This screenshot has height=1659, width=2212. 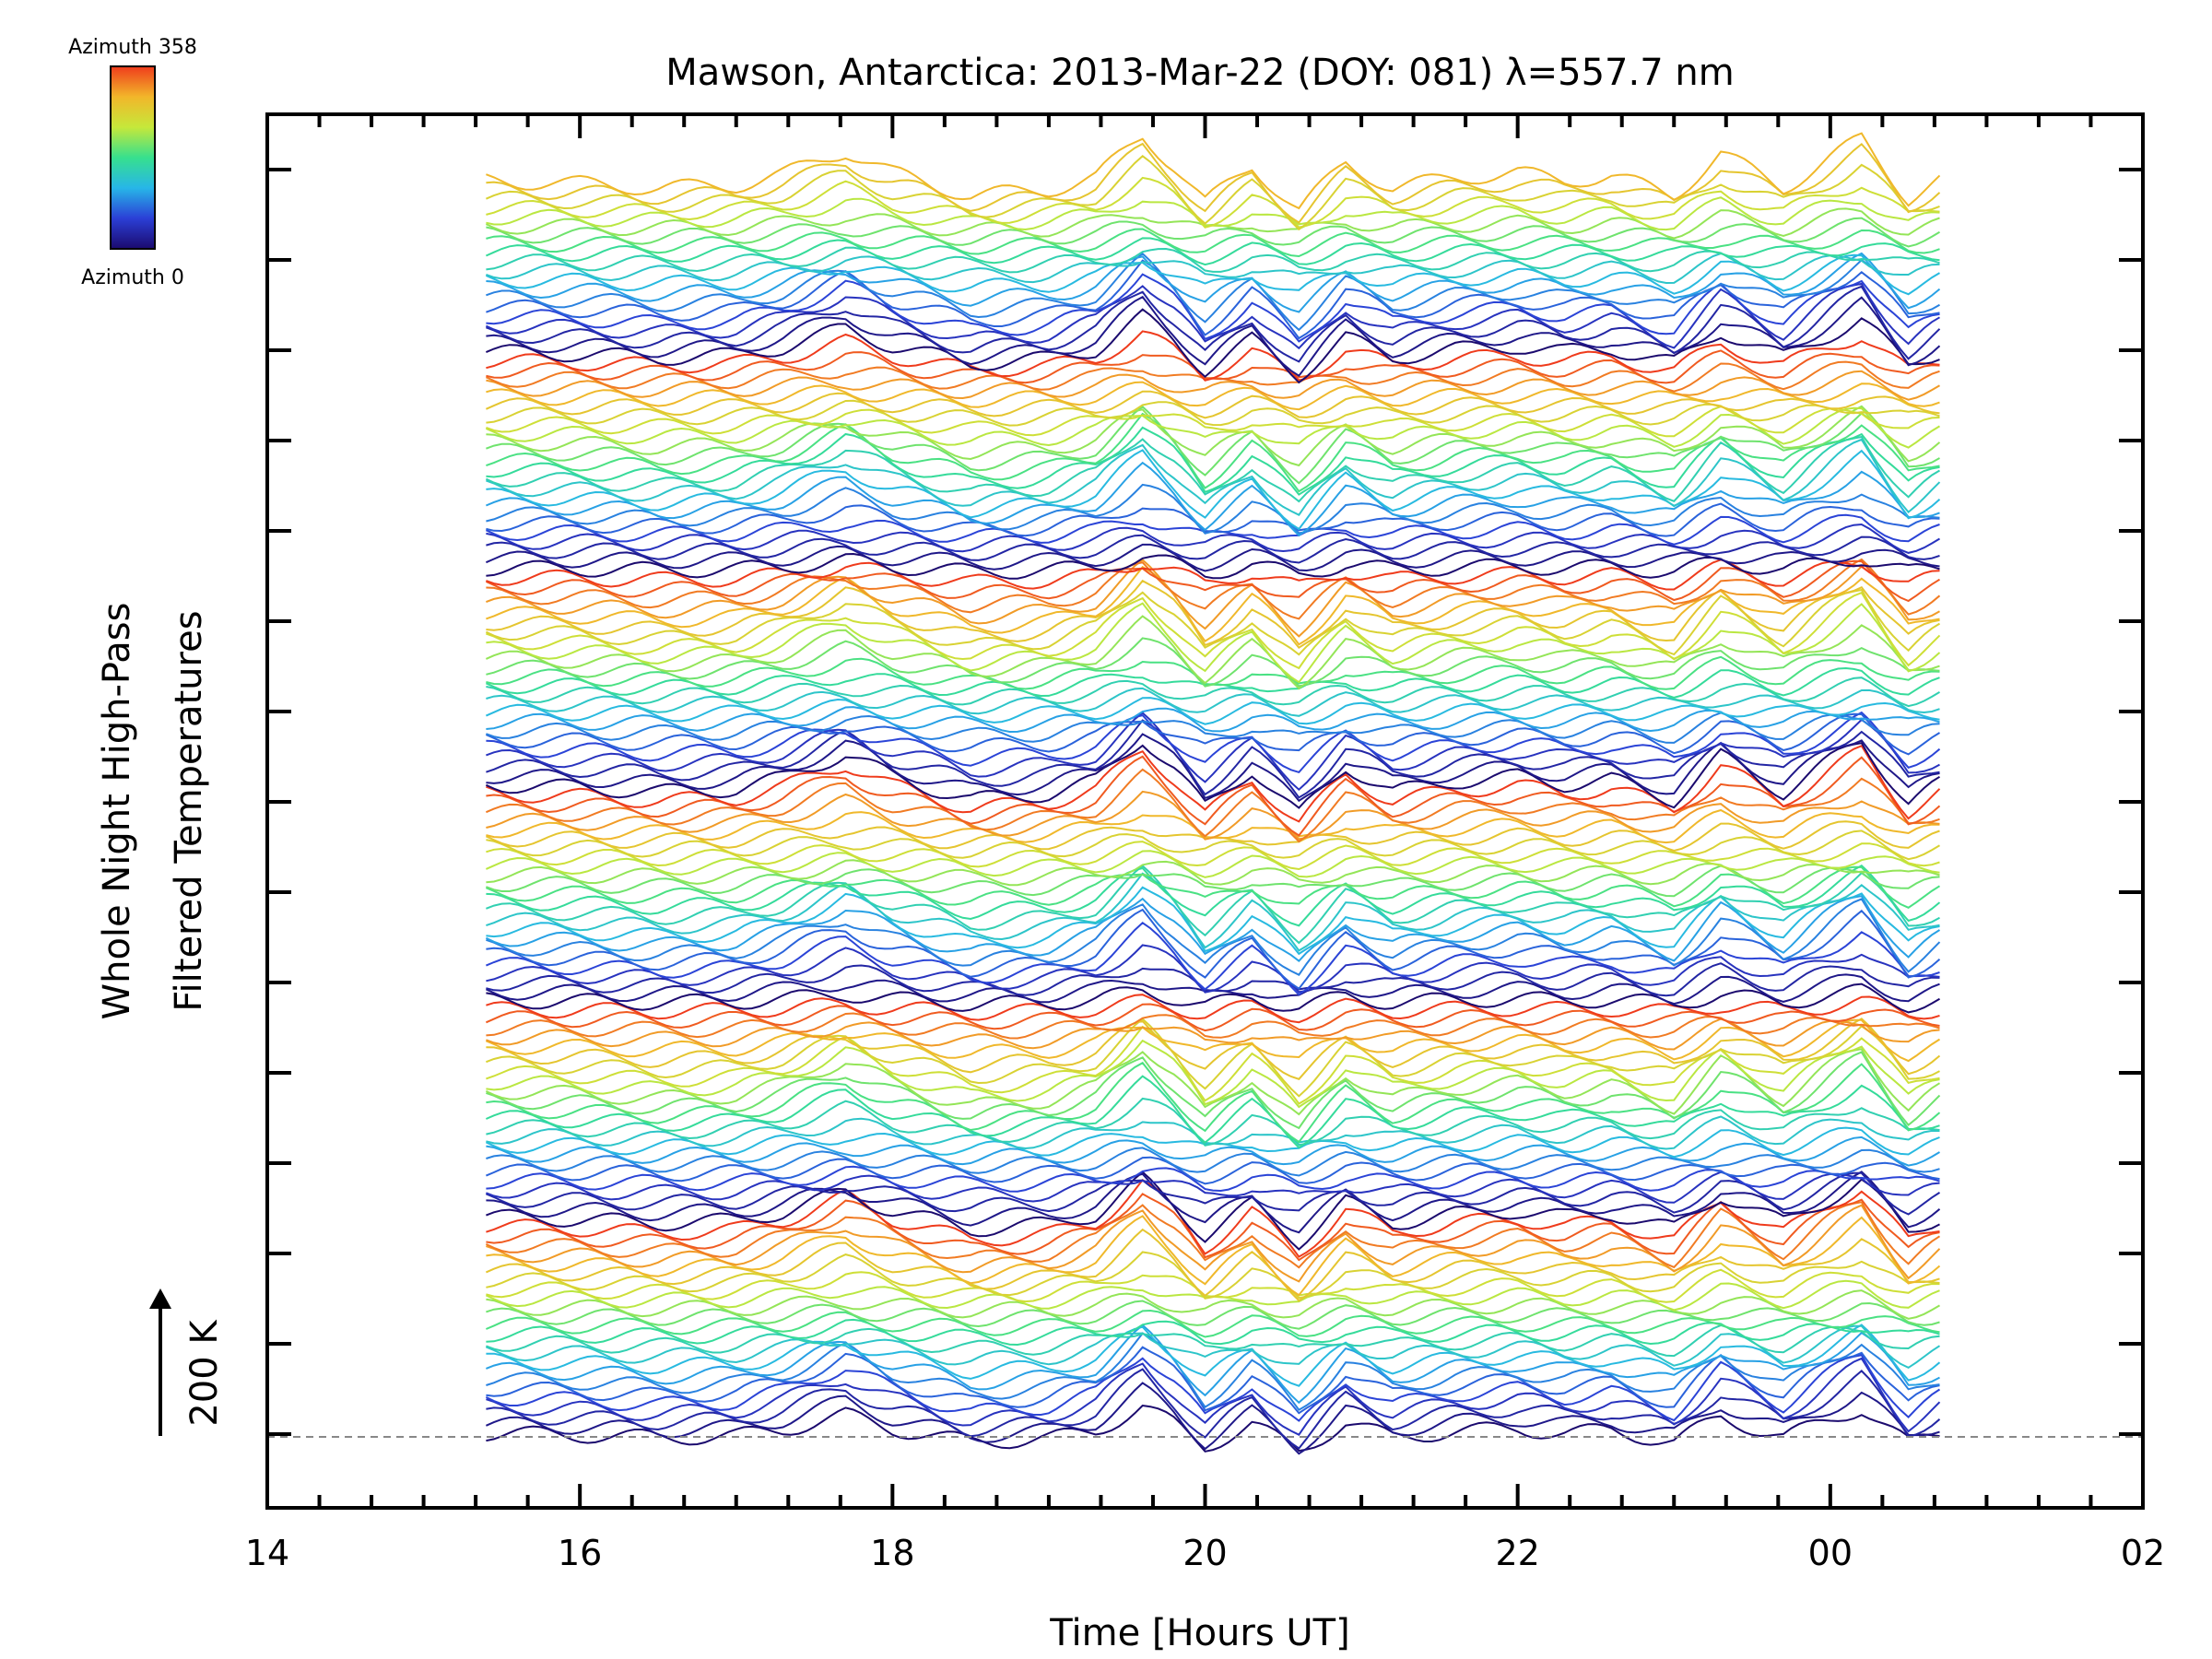 What do you see at coordinates (117, 811) in the screenshot?
I see `y-axis-label-line1: Whole Night High-Pass` at bounding box center [117, 811].